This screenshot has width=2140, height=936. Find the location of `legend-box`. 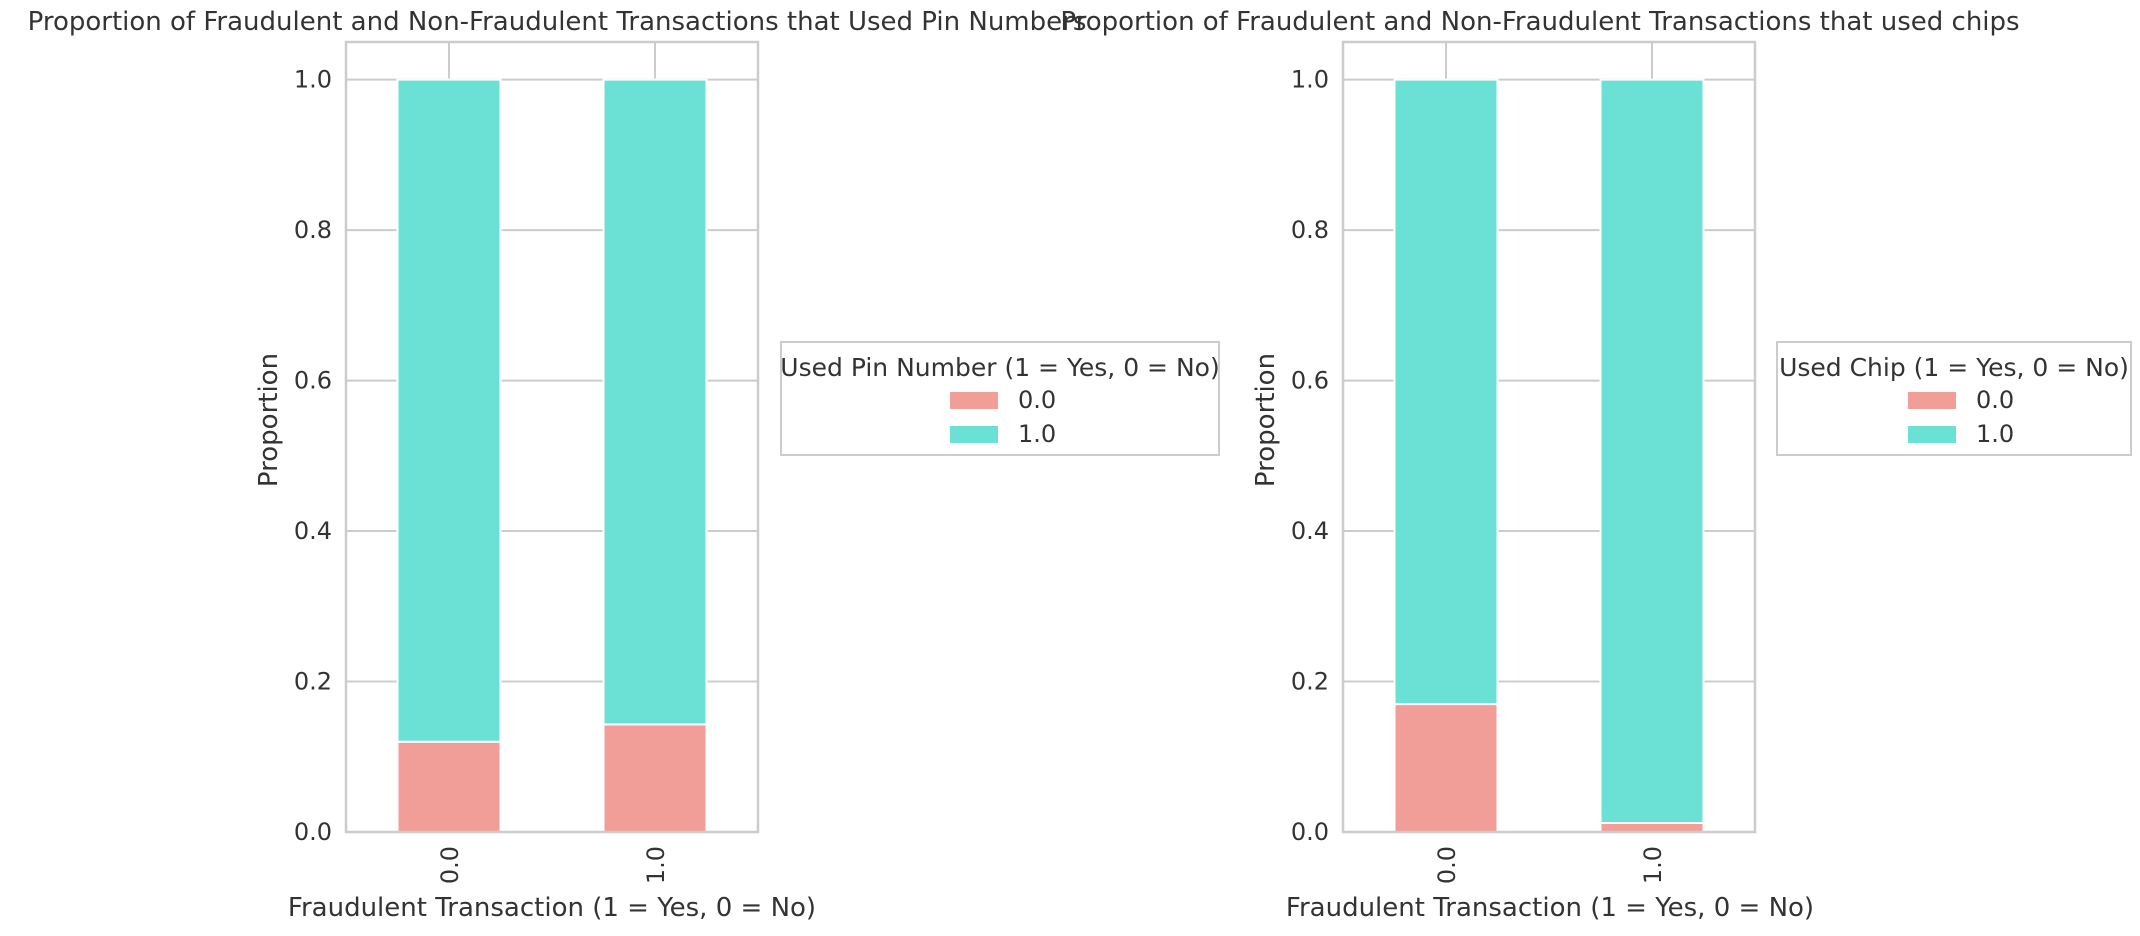

legend-box is located at coordinates (1000, 398).